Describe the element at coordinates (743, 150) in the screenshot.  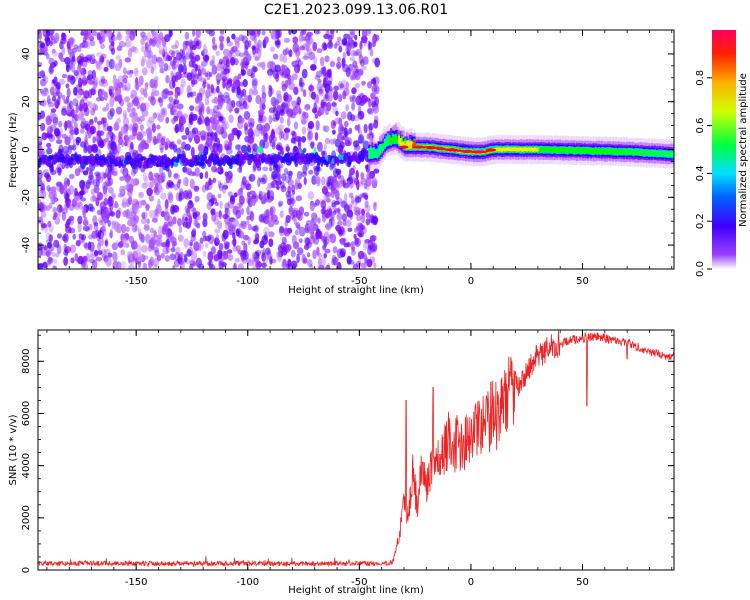
I see `colorbar-label: Normalized spectral amplitude` at that location.